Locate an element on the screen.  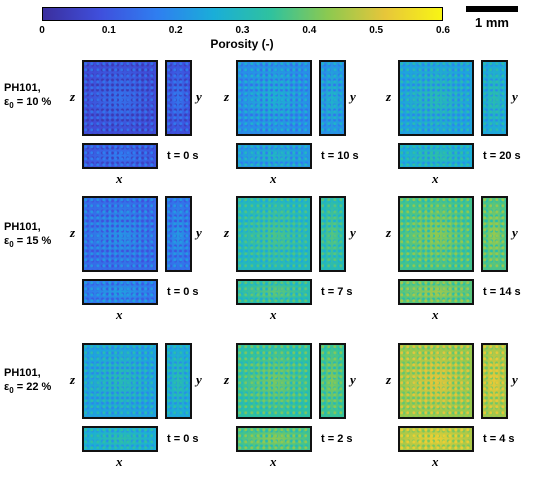
scale-bar-label: 1 mm is located at coordinates (492, 22).